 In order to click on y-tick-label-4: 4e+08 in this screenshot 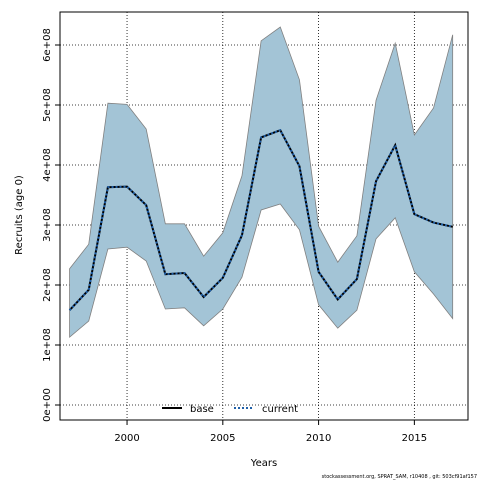, I will do `click(47, 165)`.